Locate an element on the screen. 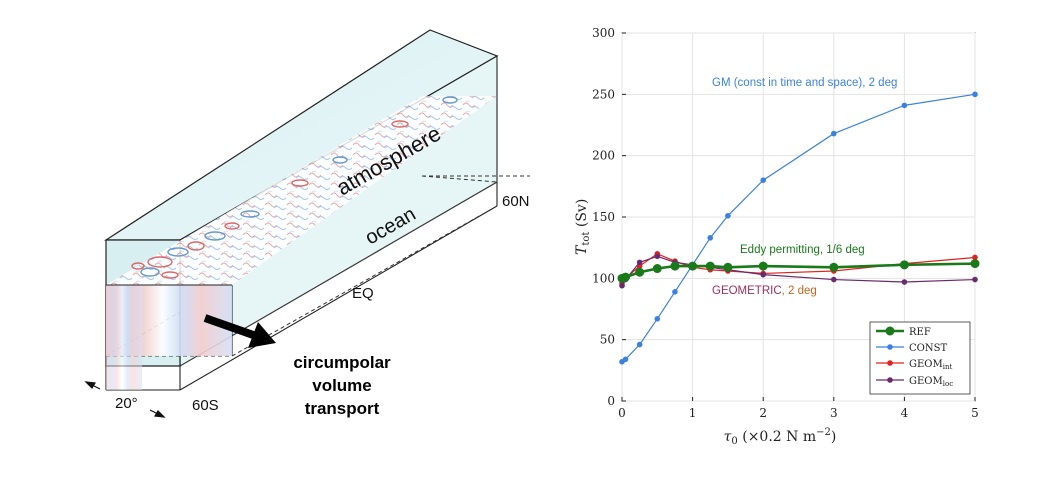 This screenshot has height=480, width=1050. latitude-60s-label: 60S is located at coordinates (205, 405).